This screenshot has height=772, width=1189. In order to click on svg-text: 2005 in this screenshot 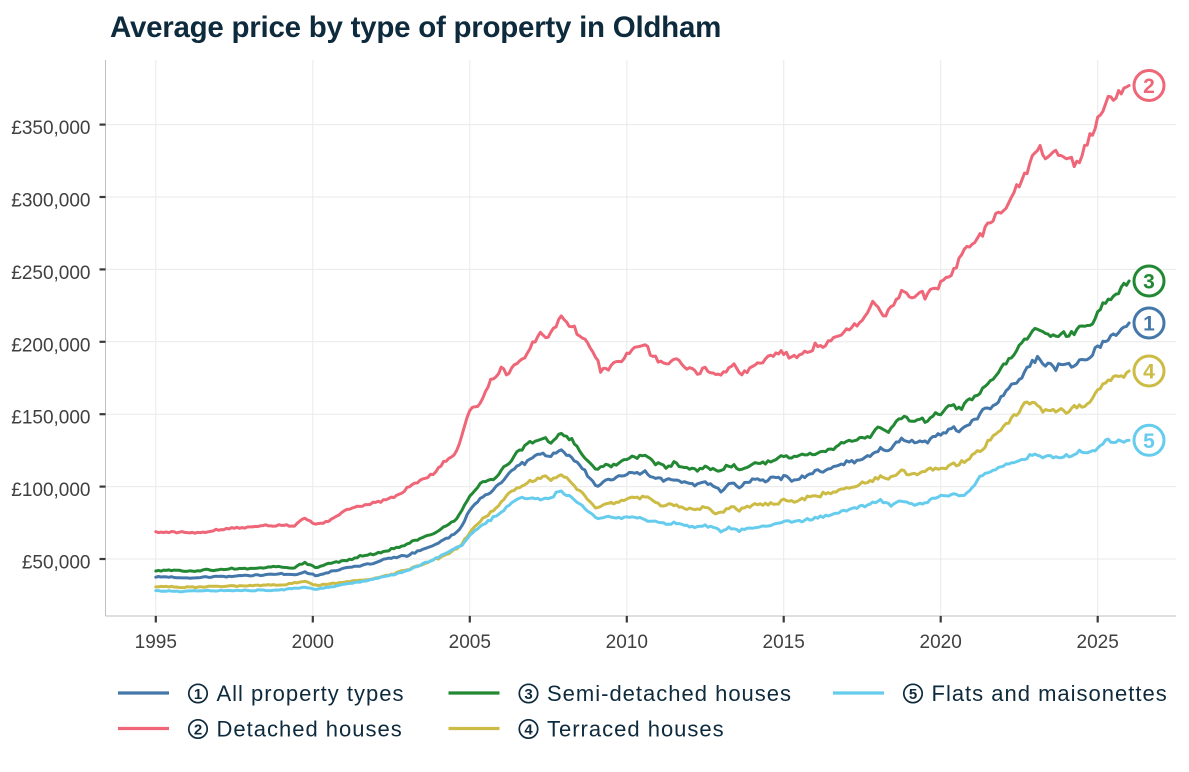, I will do `click(470, 642)`.